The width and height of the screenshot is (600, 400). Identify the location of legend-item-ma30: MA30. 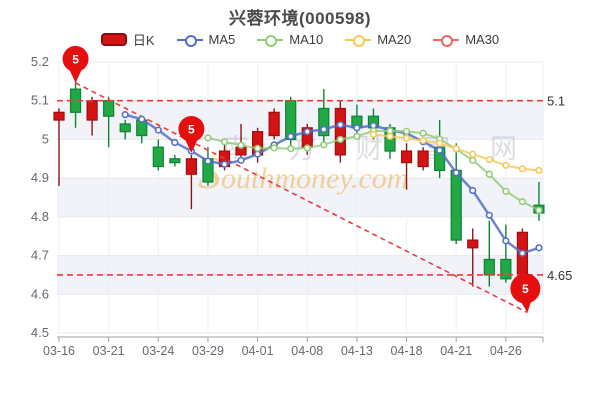
(466, 39).